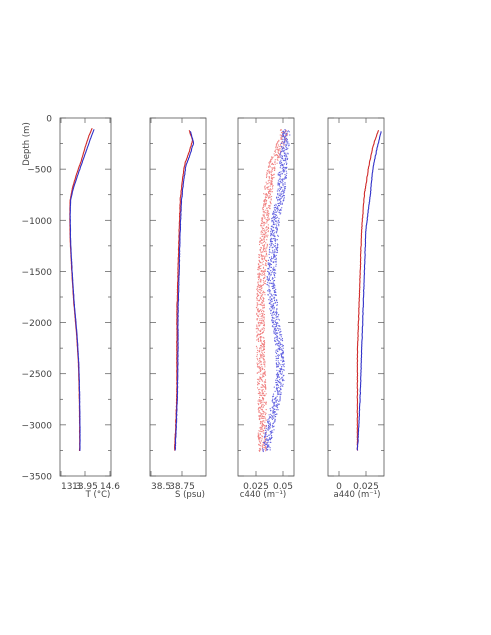 The image size is (491, 635). What do you see at coordinates (85, 487) in the screenshot?
I see `x-tick-label: 13.95` at bounding box center [85, 487].